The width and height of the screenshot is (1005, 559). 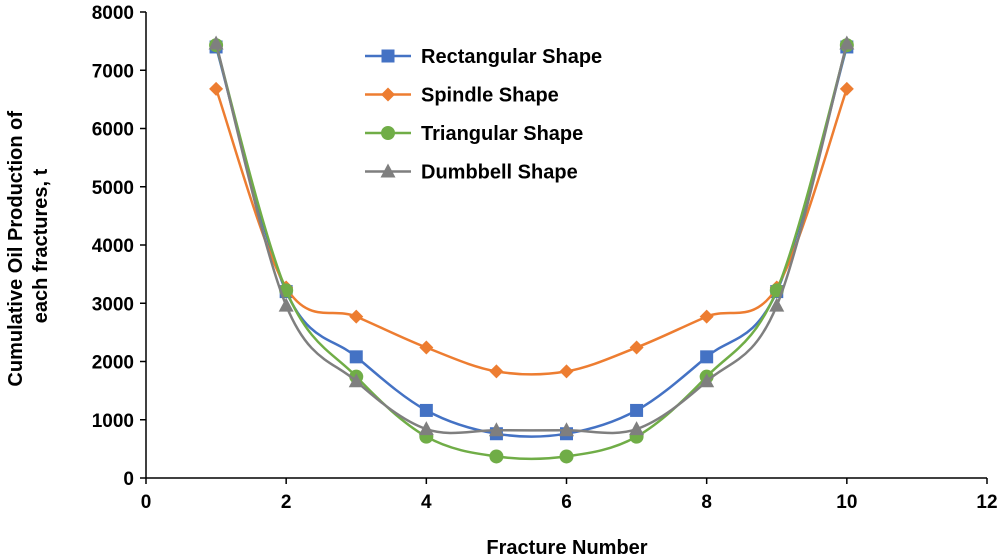 I want to click on y-tick-label: 8000, so click(x=113, y=13).